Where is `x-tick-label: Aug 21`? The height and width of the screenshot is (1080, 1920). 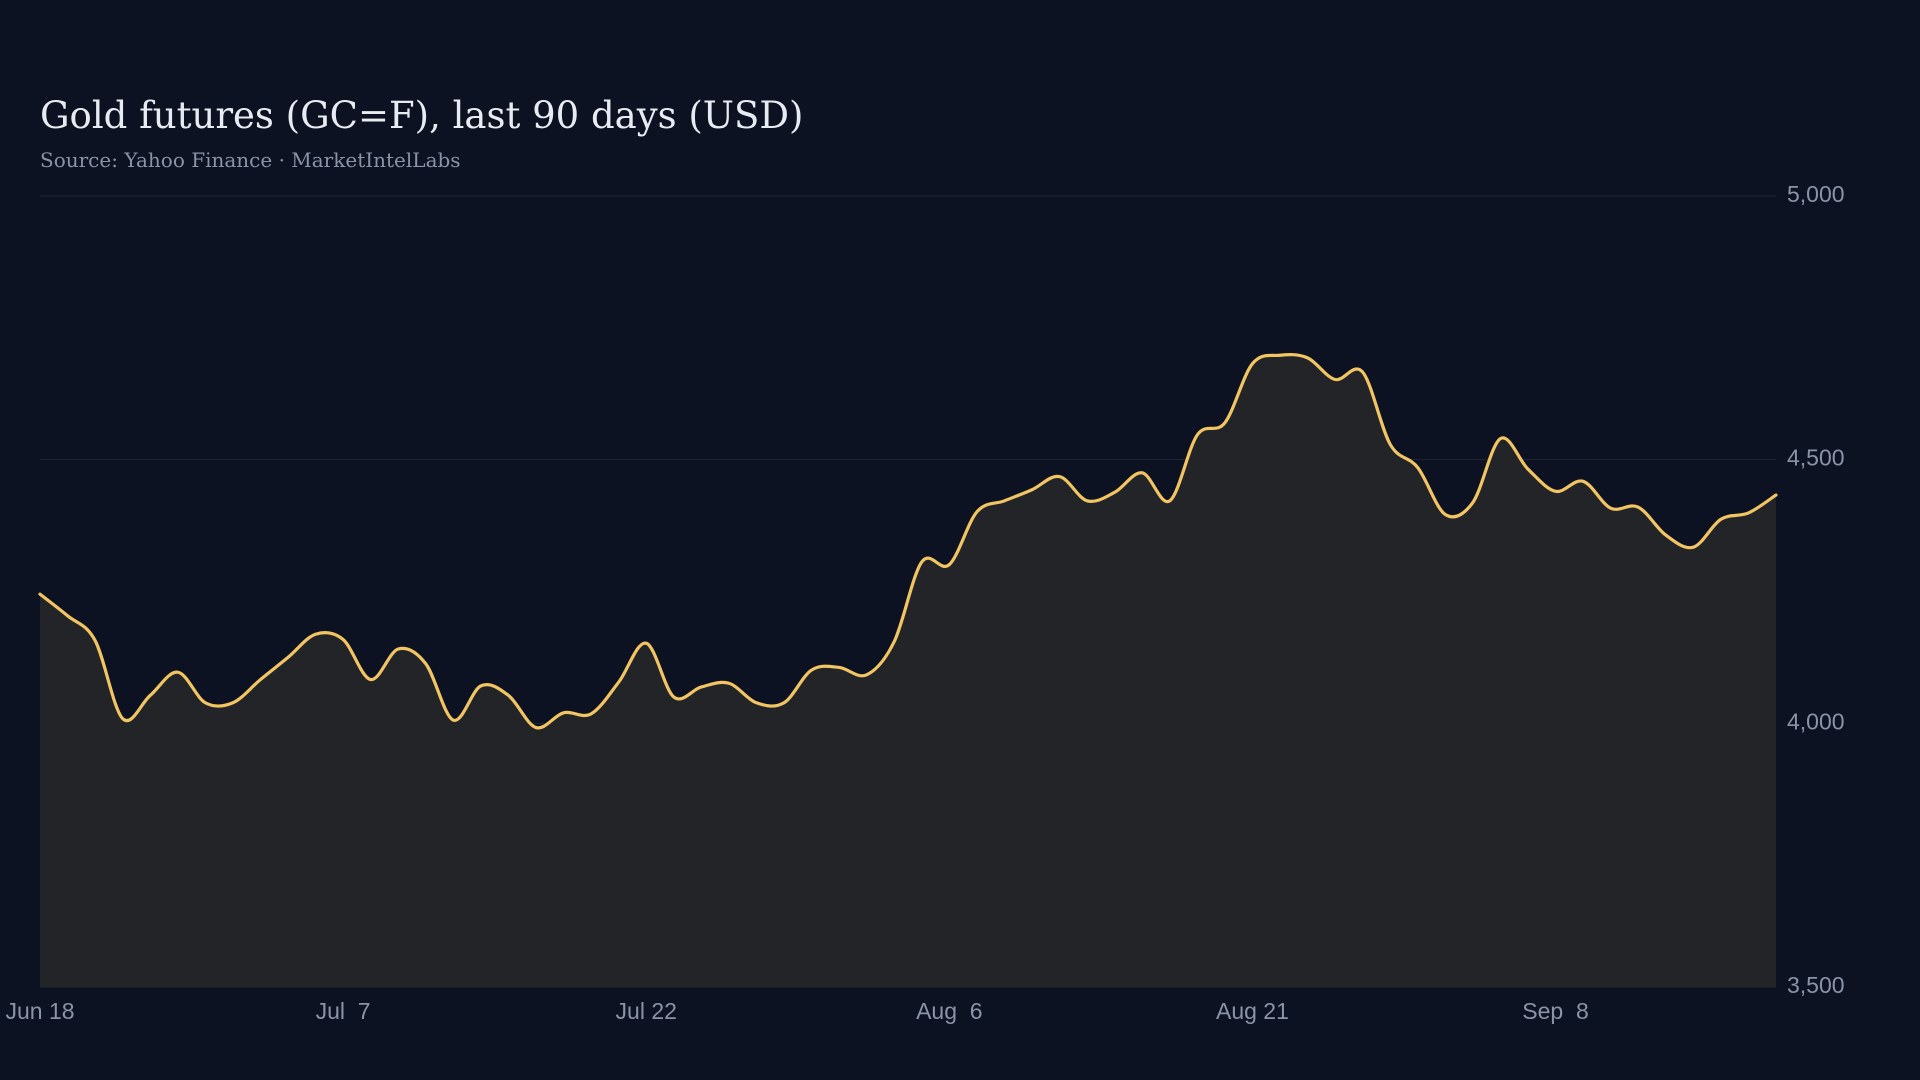
x-tick-label: Aug 21 is located at coordinates (1252, 1011).